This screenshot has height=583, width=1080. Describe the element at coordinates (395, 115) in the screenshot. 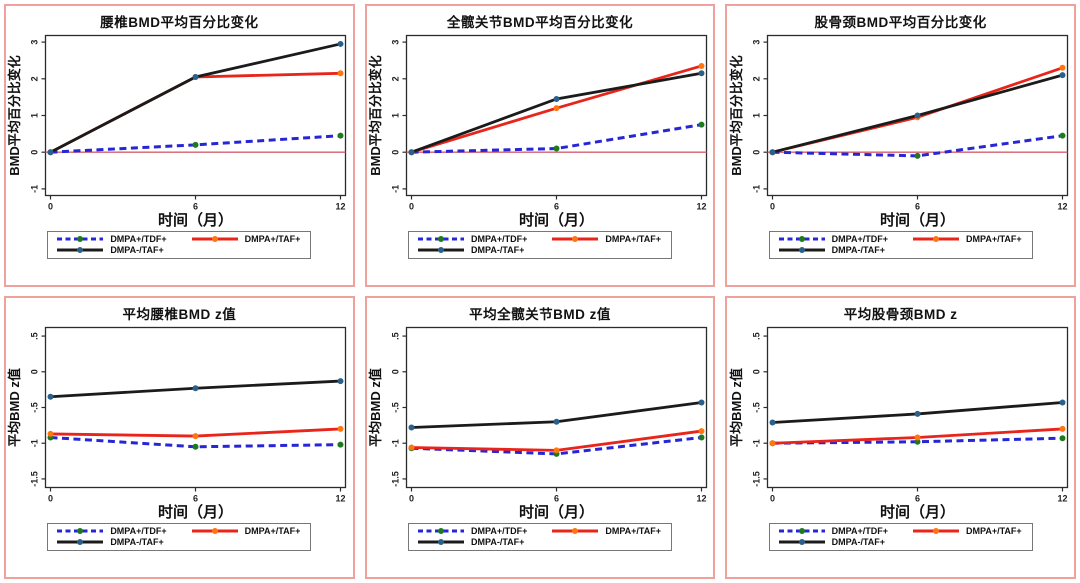

I see `y-tick-label: 1` at that location.